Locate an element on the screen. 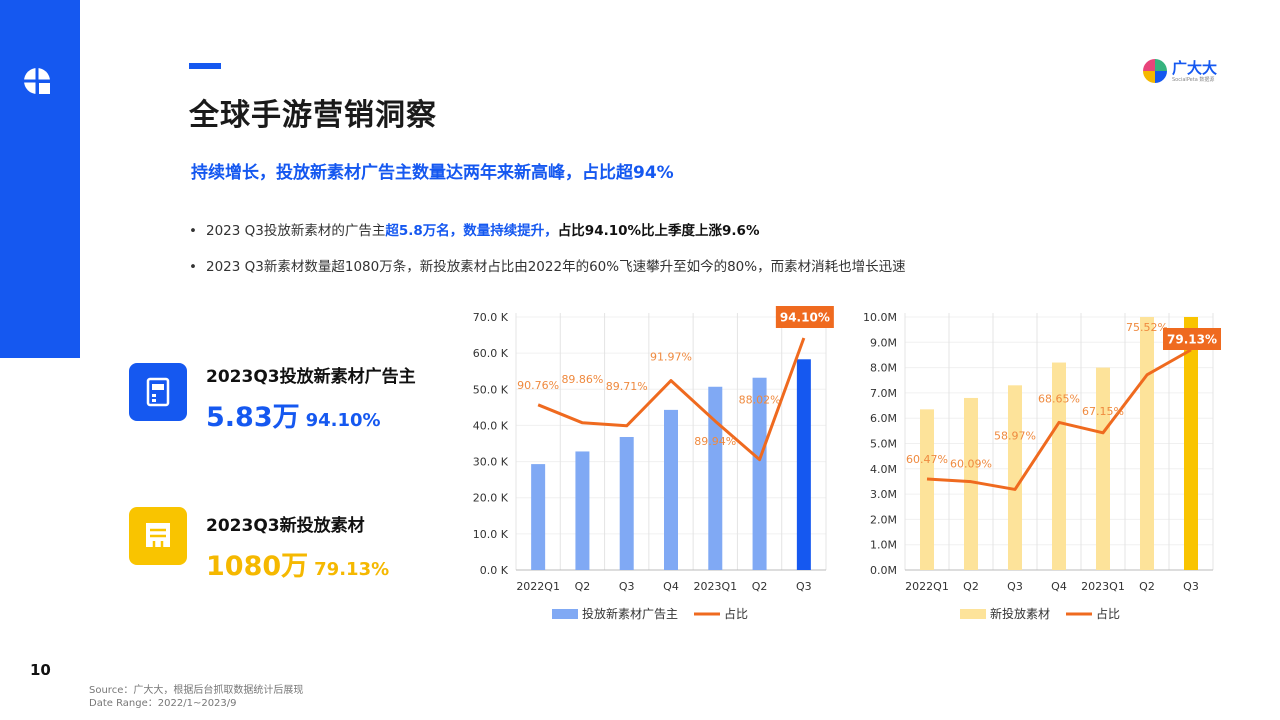 This screenshot has height=720, width=1280. y-tick-label: 60.0 K is located at coordinates (491, 353).